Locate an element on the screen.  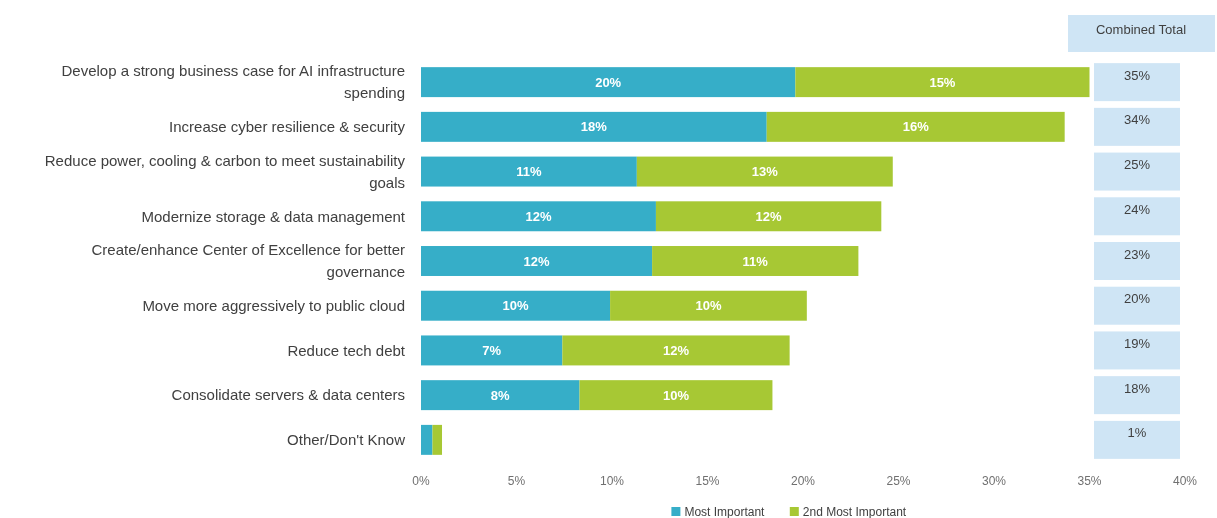
data-label: 18% is located at coordinates (594, 127).